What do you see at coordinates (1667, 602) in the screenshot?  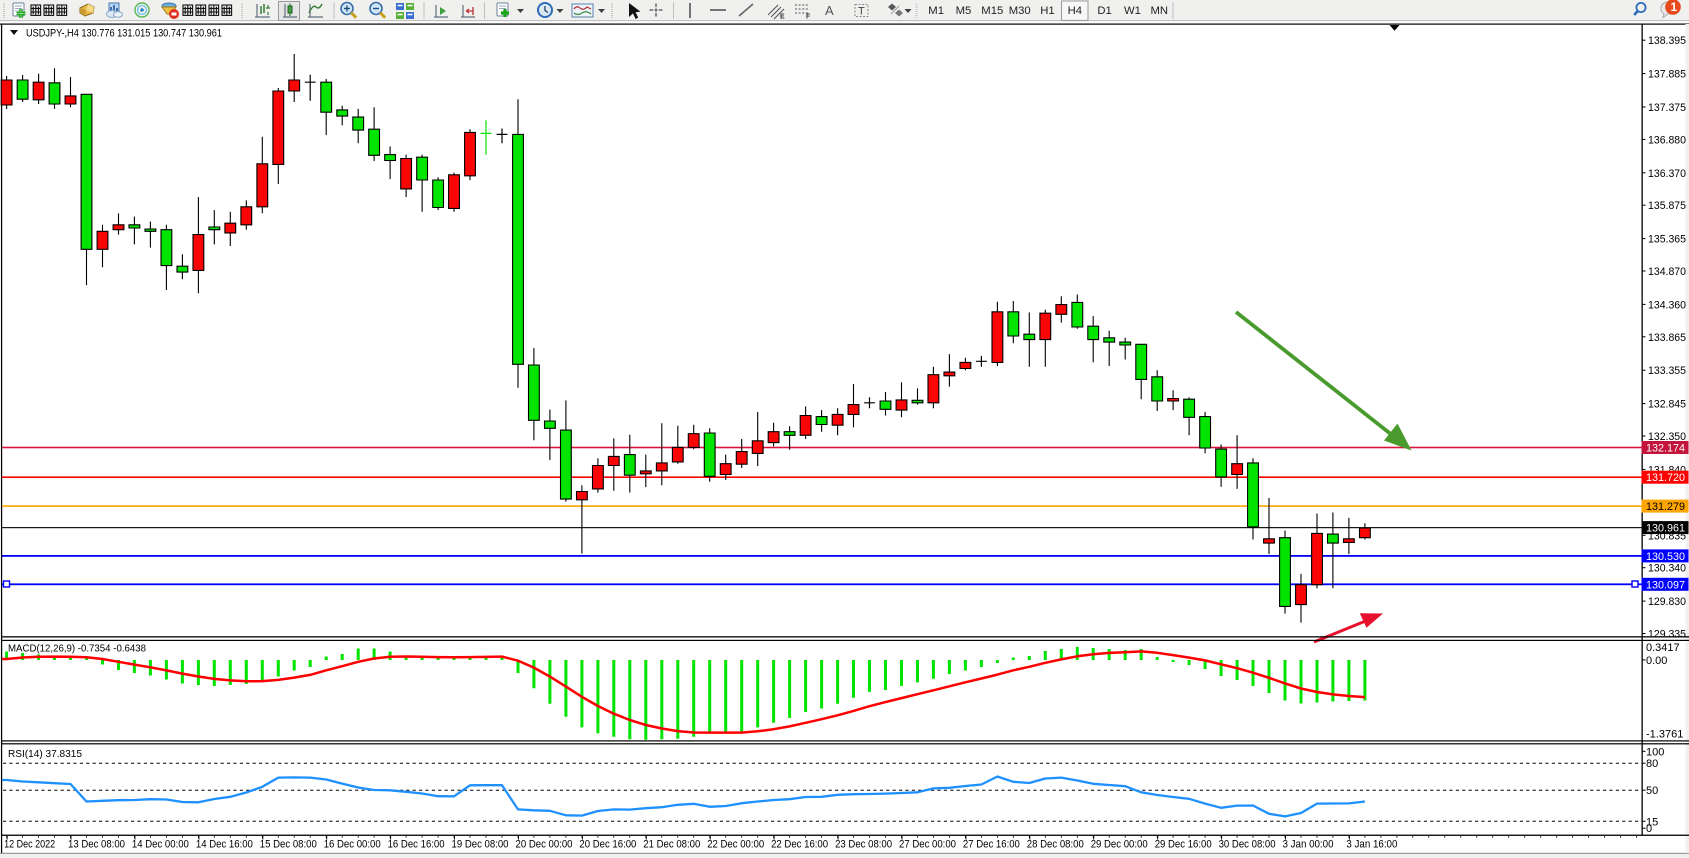 I see `svg-text: 129.830` at bounding box center [1667, 602].